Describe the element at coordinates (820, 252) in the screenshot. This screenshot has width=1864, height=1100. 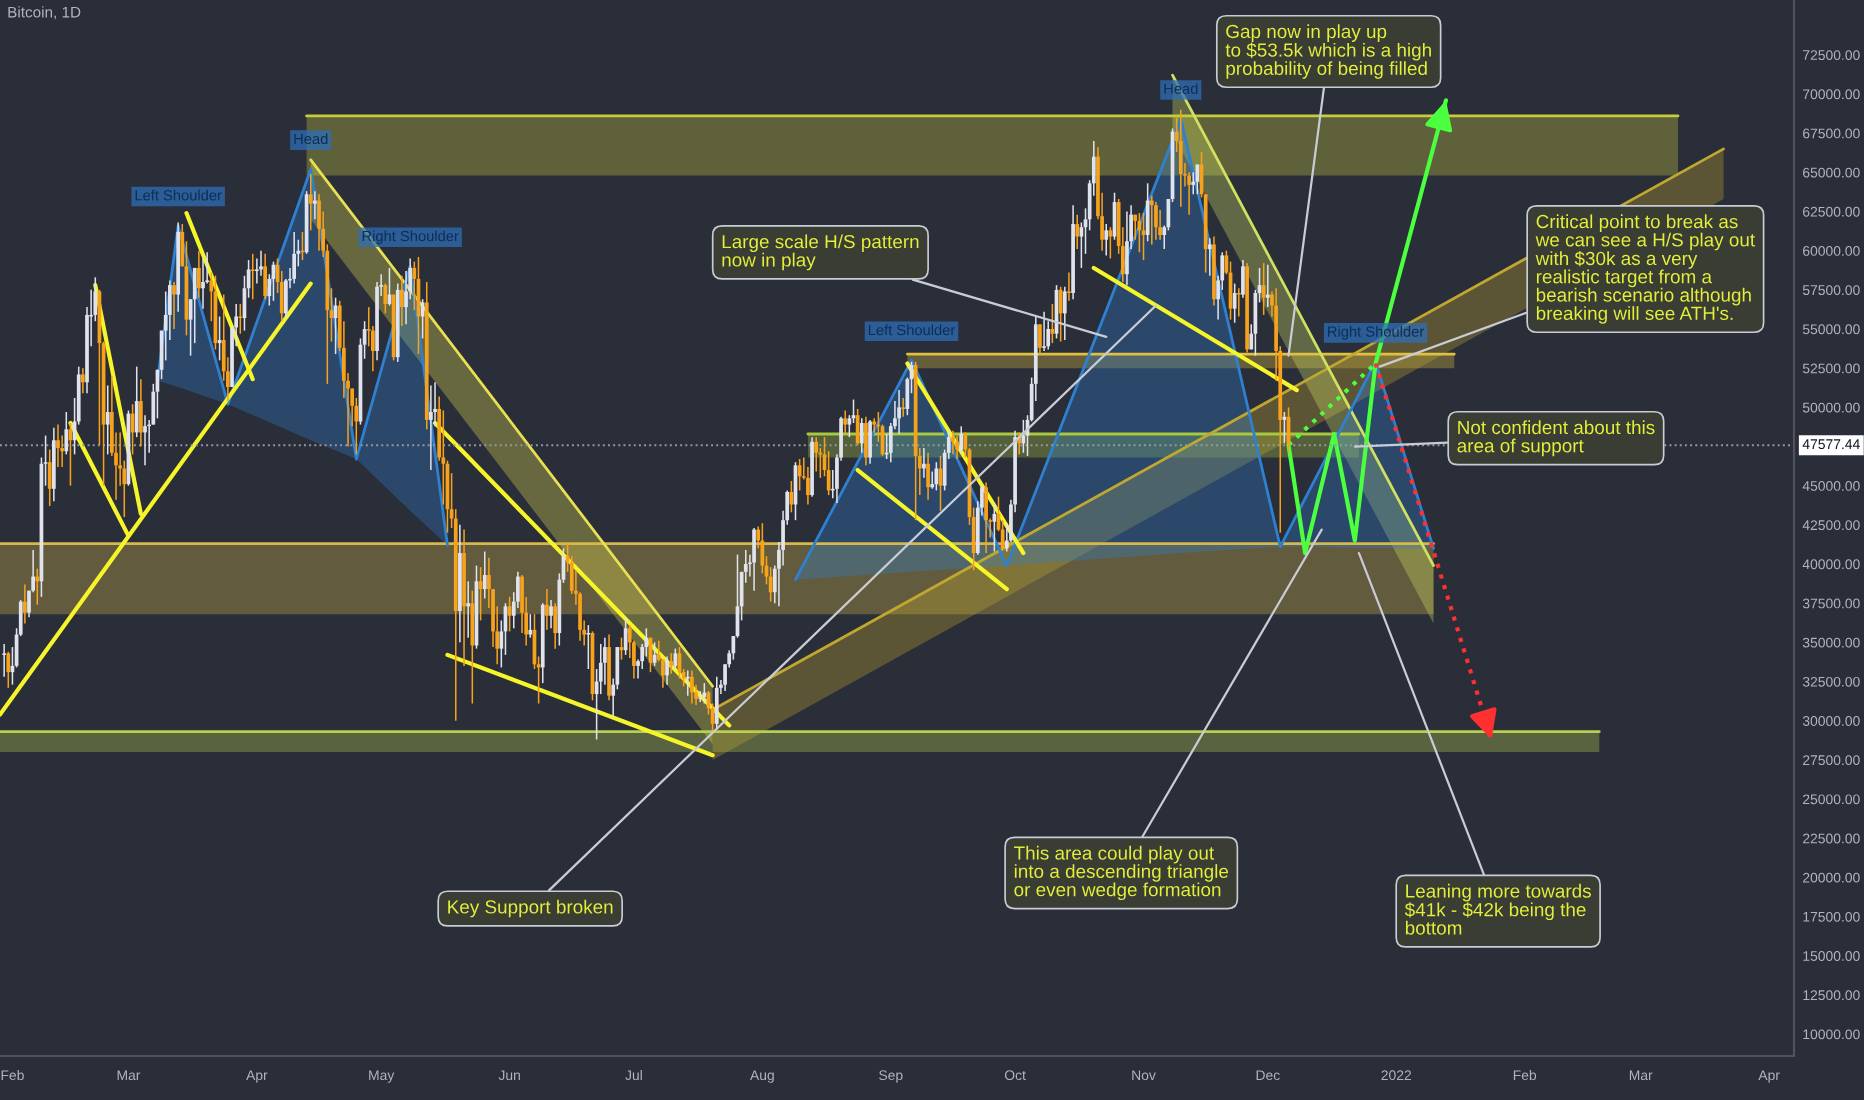
I see `annotation: Large scale H/S pattern now in play` at that location.